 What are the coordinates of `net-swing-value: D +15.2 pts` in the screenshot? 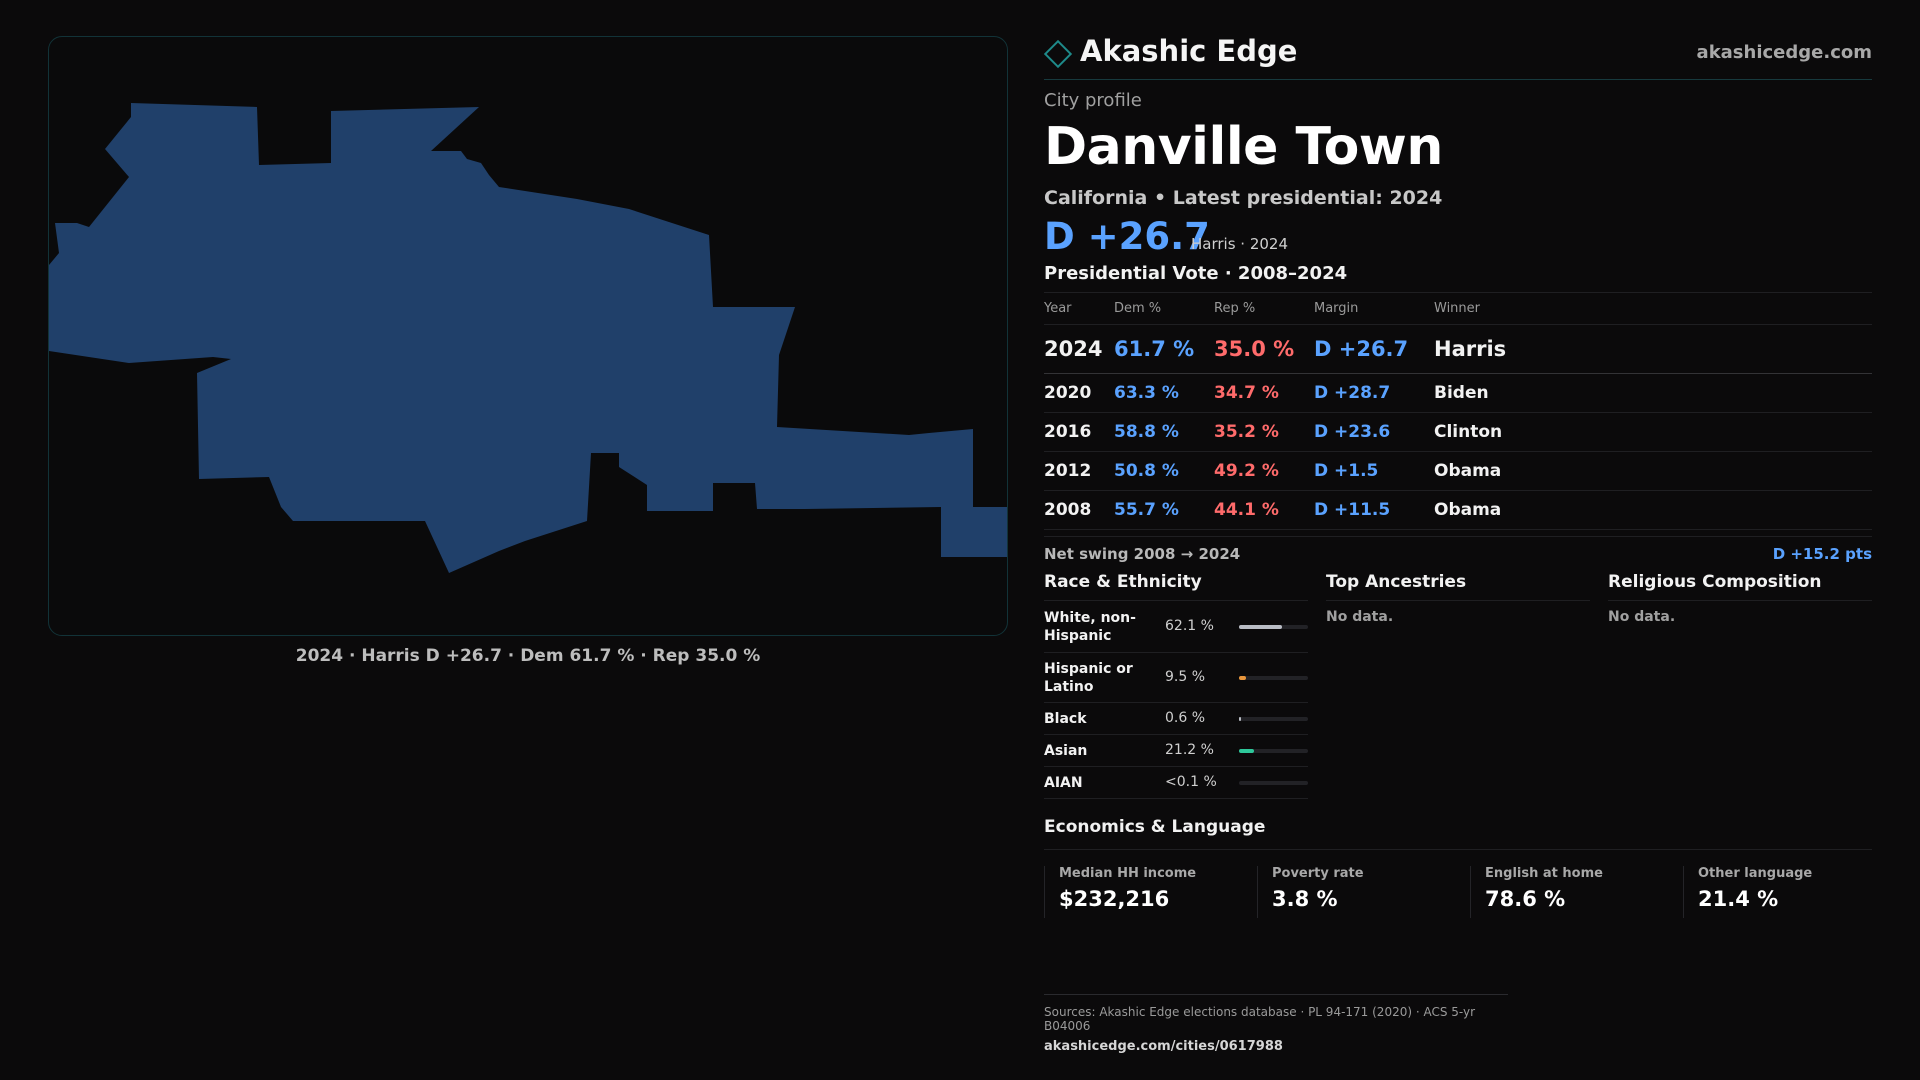 It's located at (1822, 554).